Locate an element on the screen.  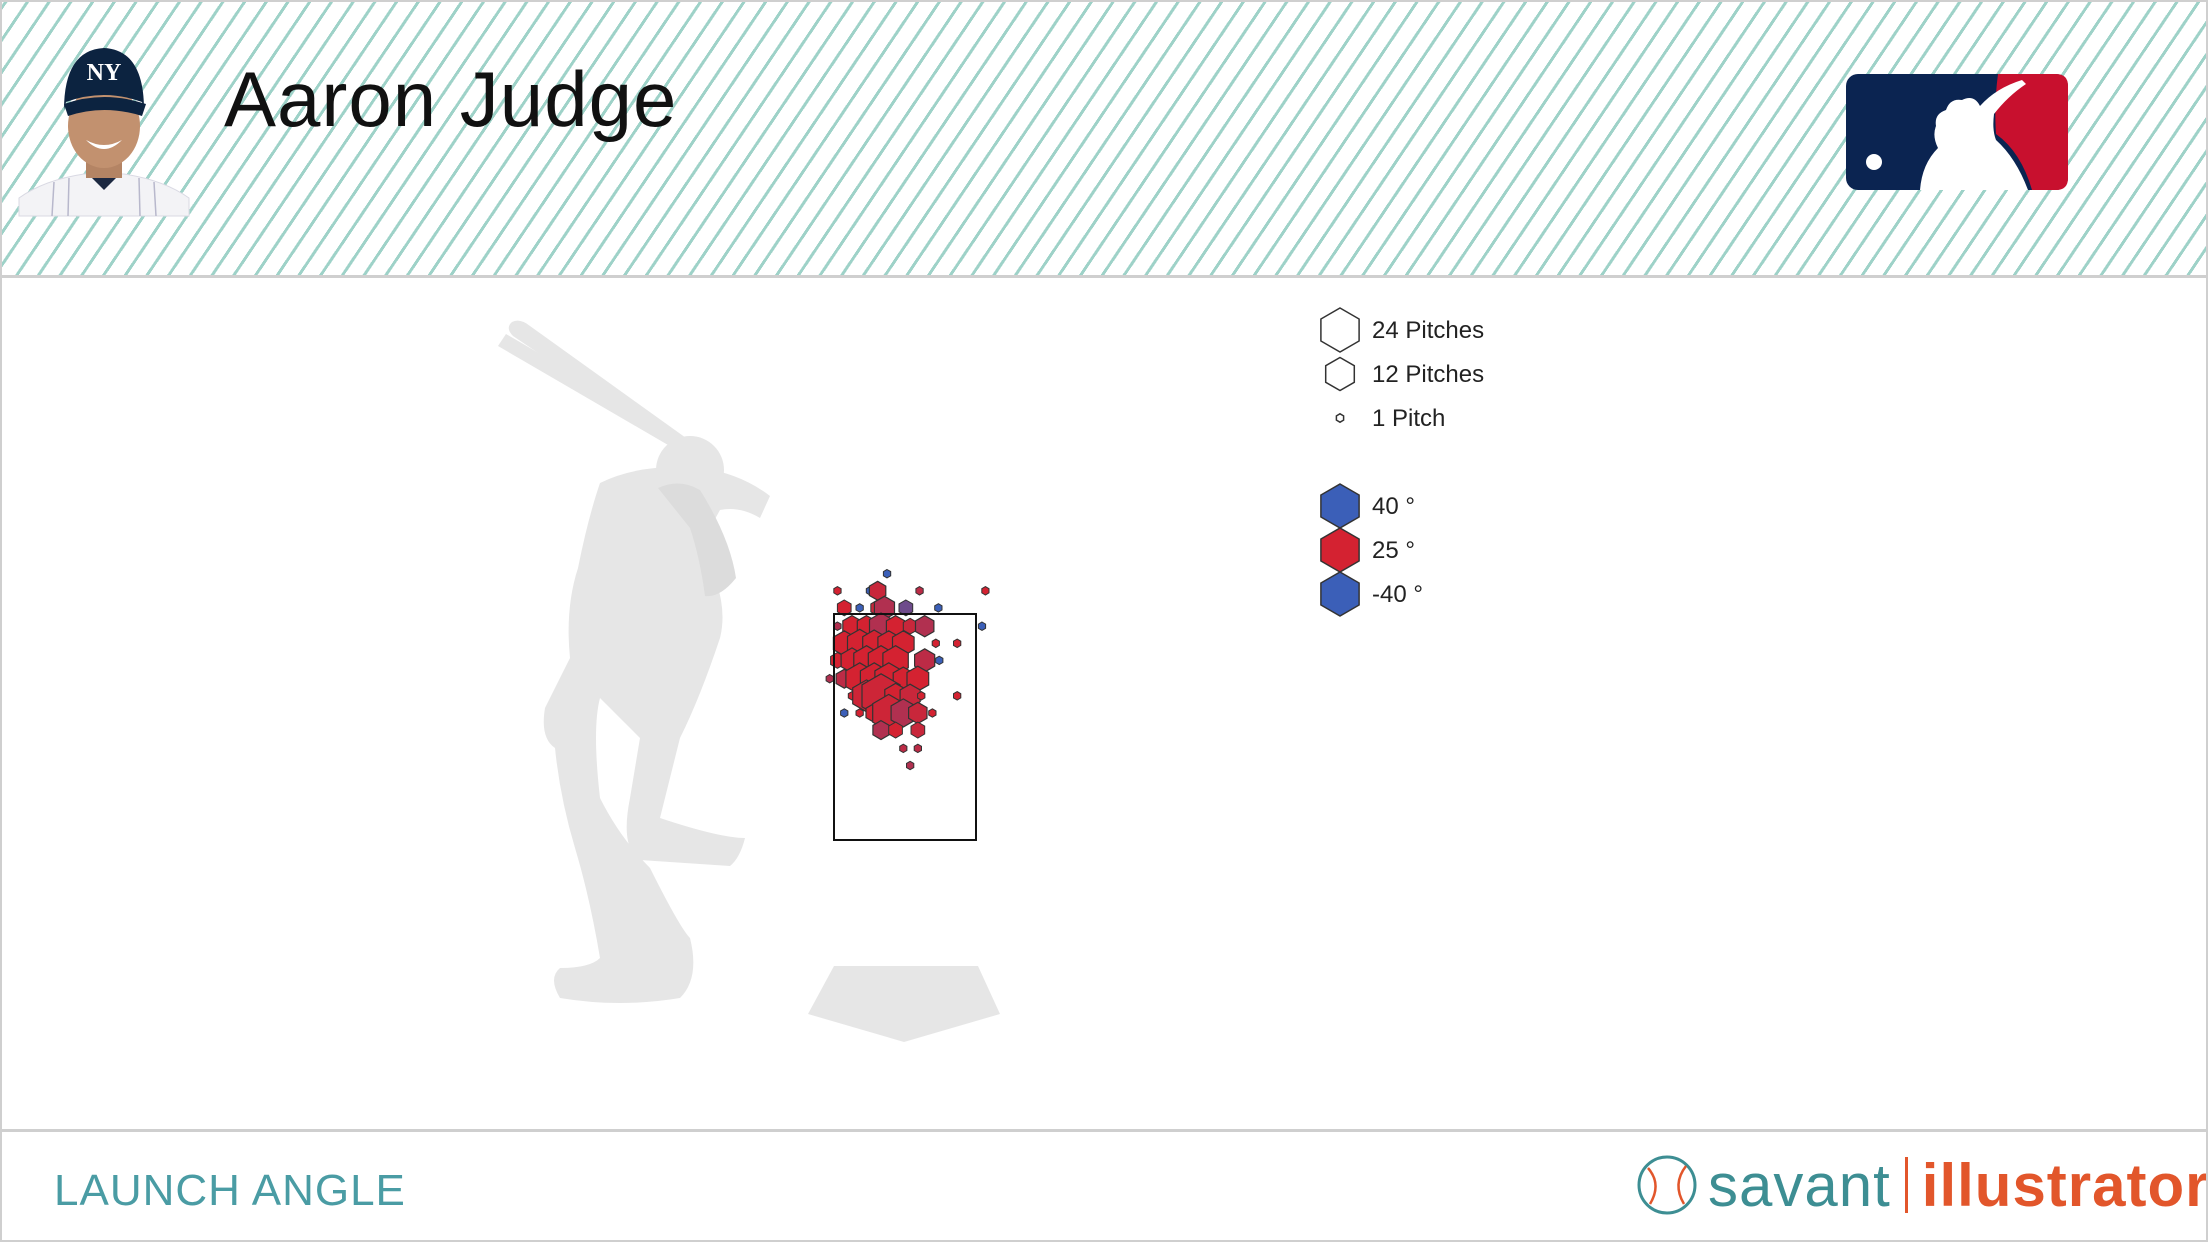
size-legend: 24 Pitches 12 Pitches 1 Pitch is located at coordinates (1402, 369).